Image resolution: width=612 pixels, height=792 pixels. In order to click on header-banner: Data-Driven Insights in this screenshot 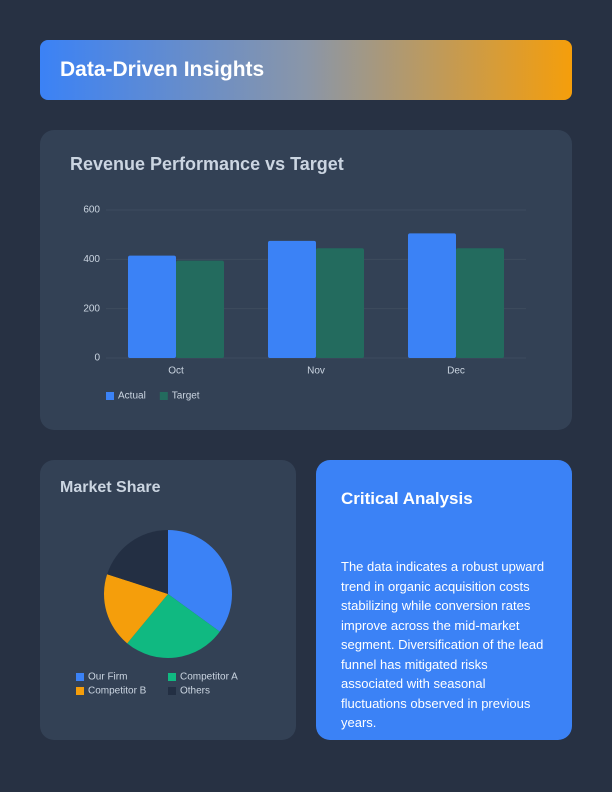, I will do `click(306, 70)`.